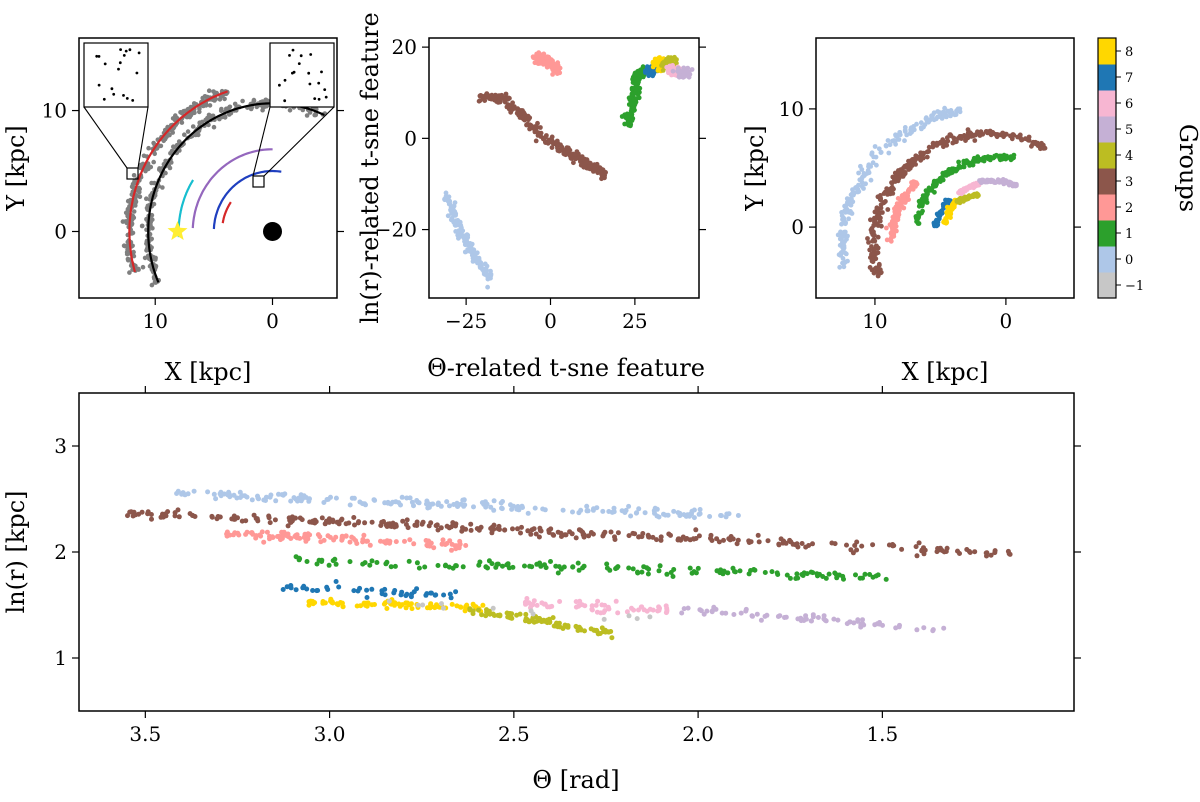  I want to click on arc-fit-outer, so click(178, 181).